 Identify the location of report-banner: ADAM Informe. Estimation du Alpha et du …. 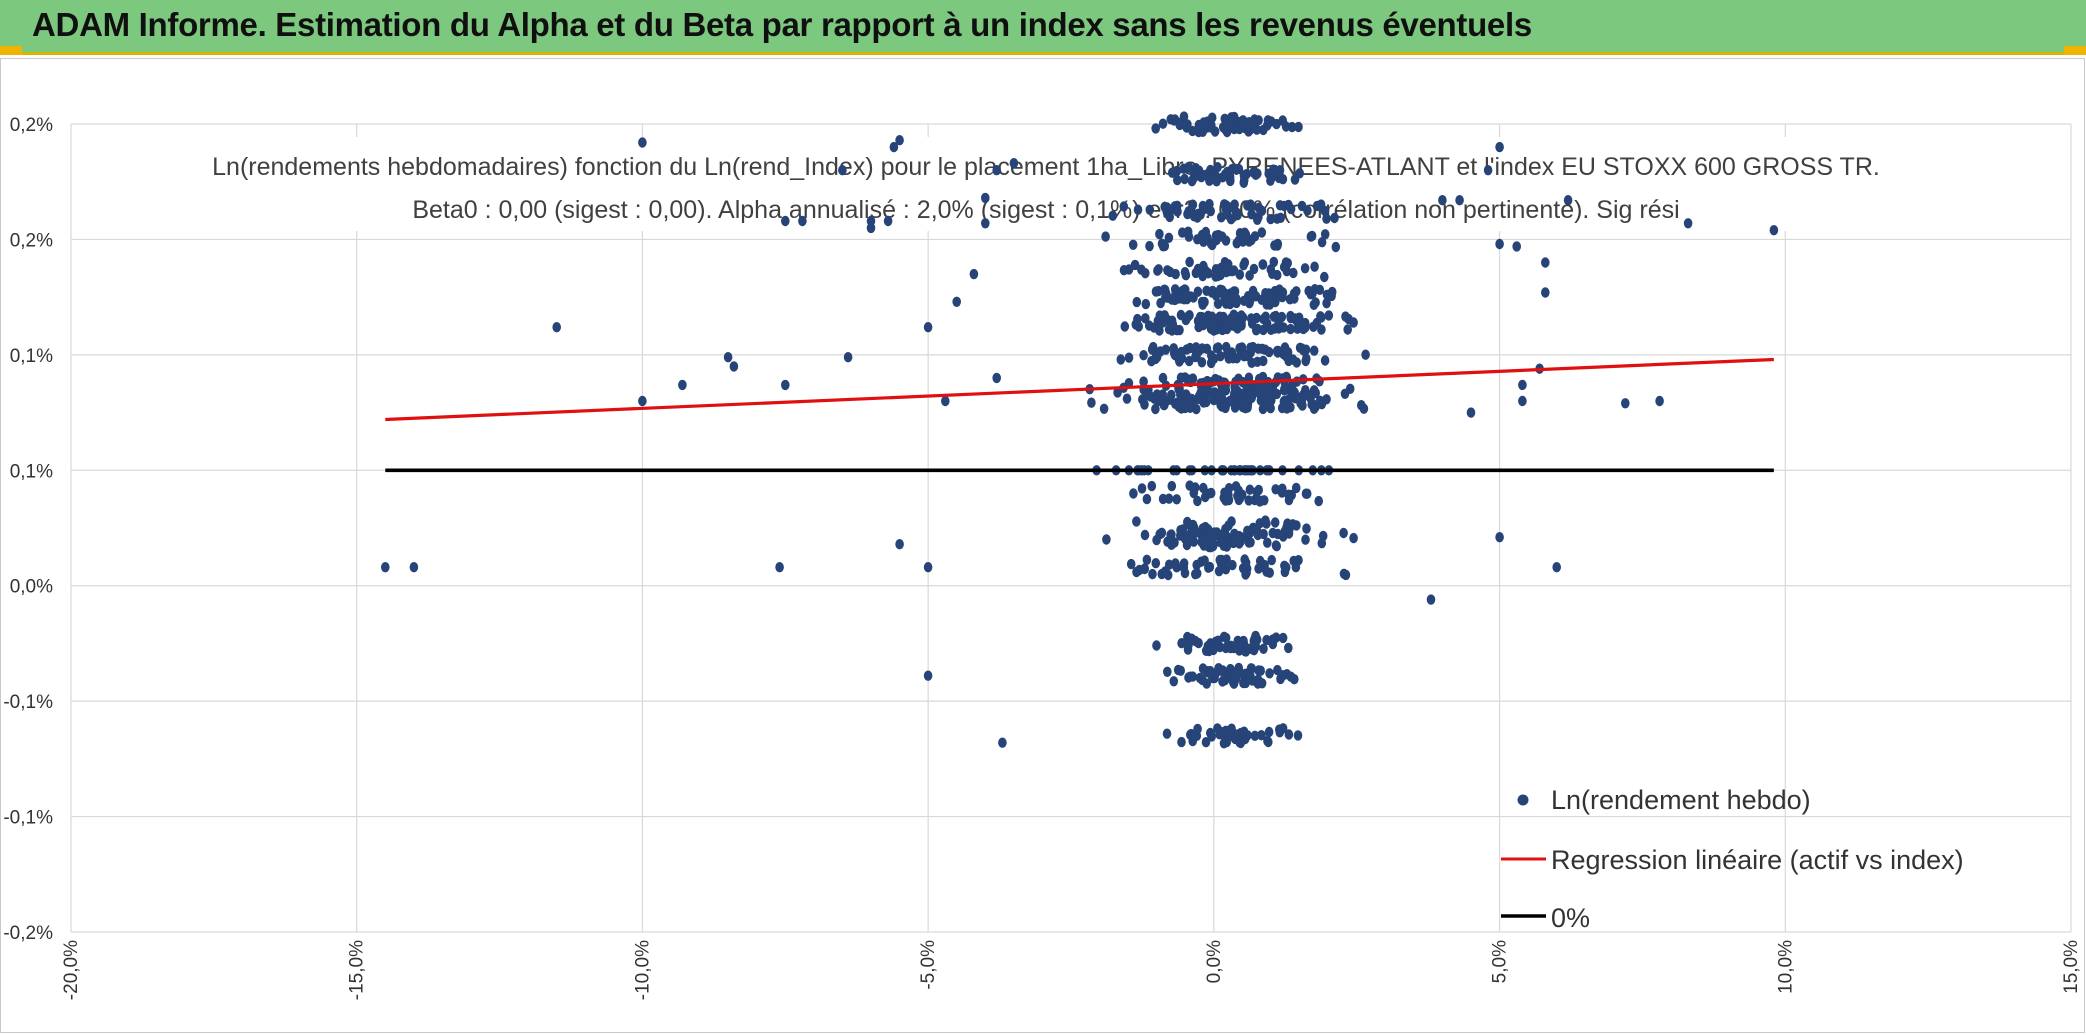
(1043, 27).